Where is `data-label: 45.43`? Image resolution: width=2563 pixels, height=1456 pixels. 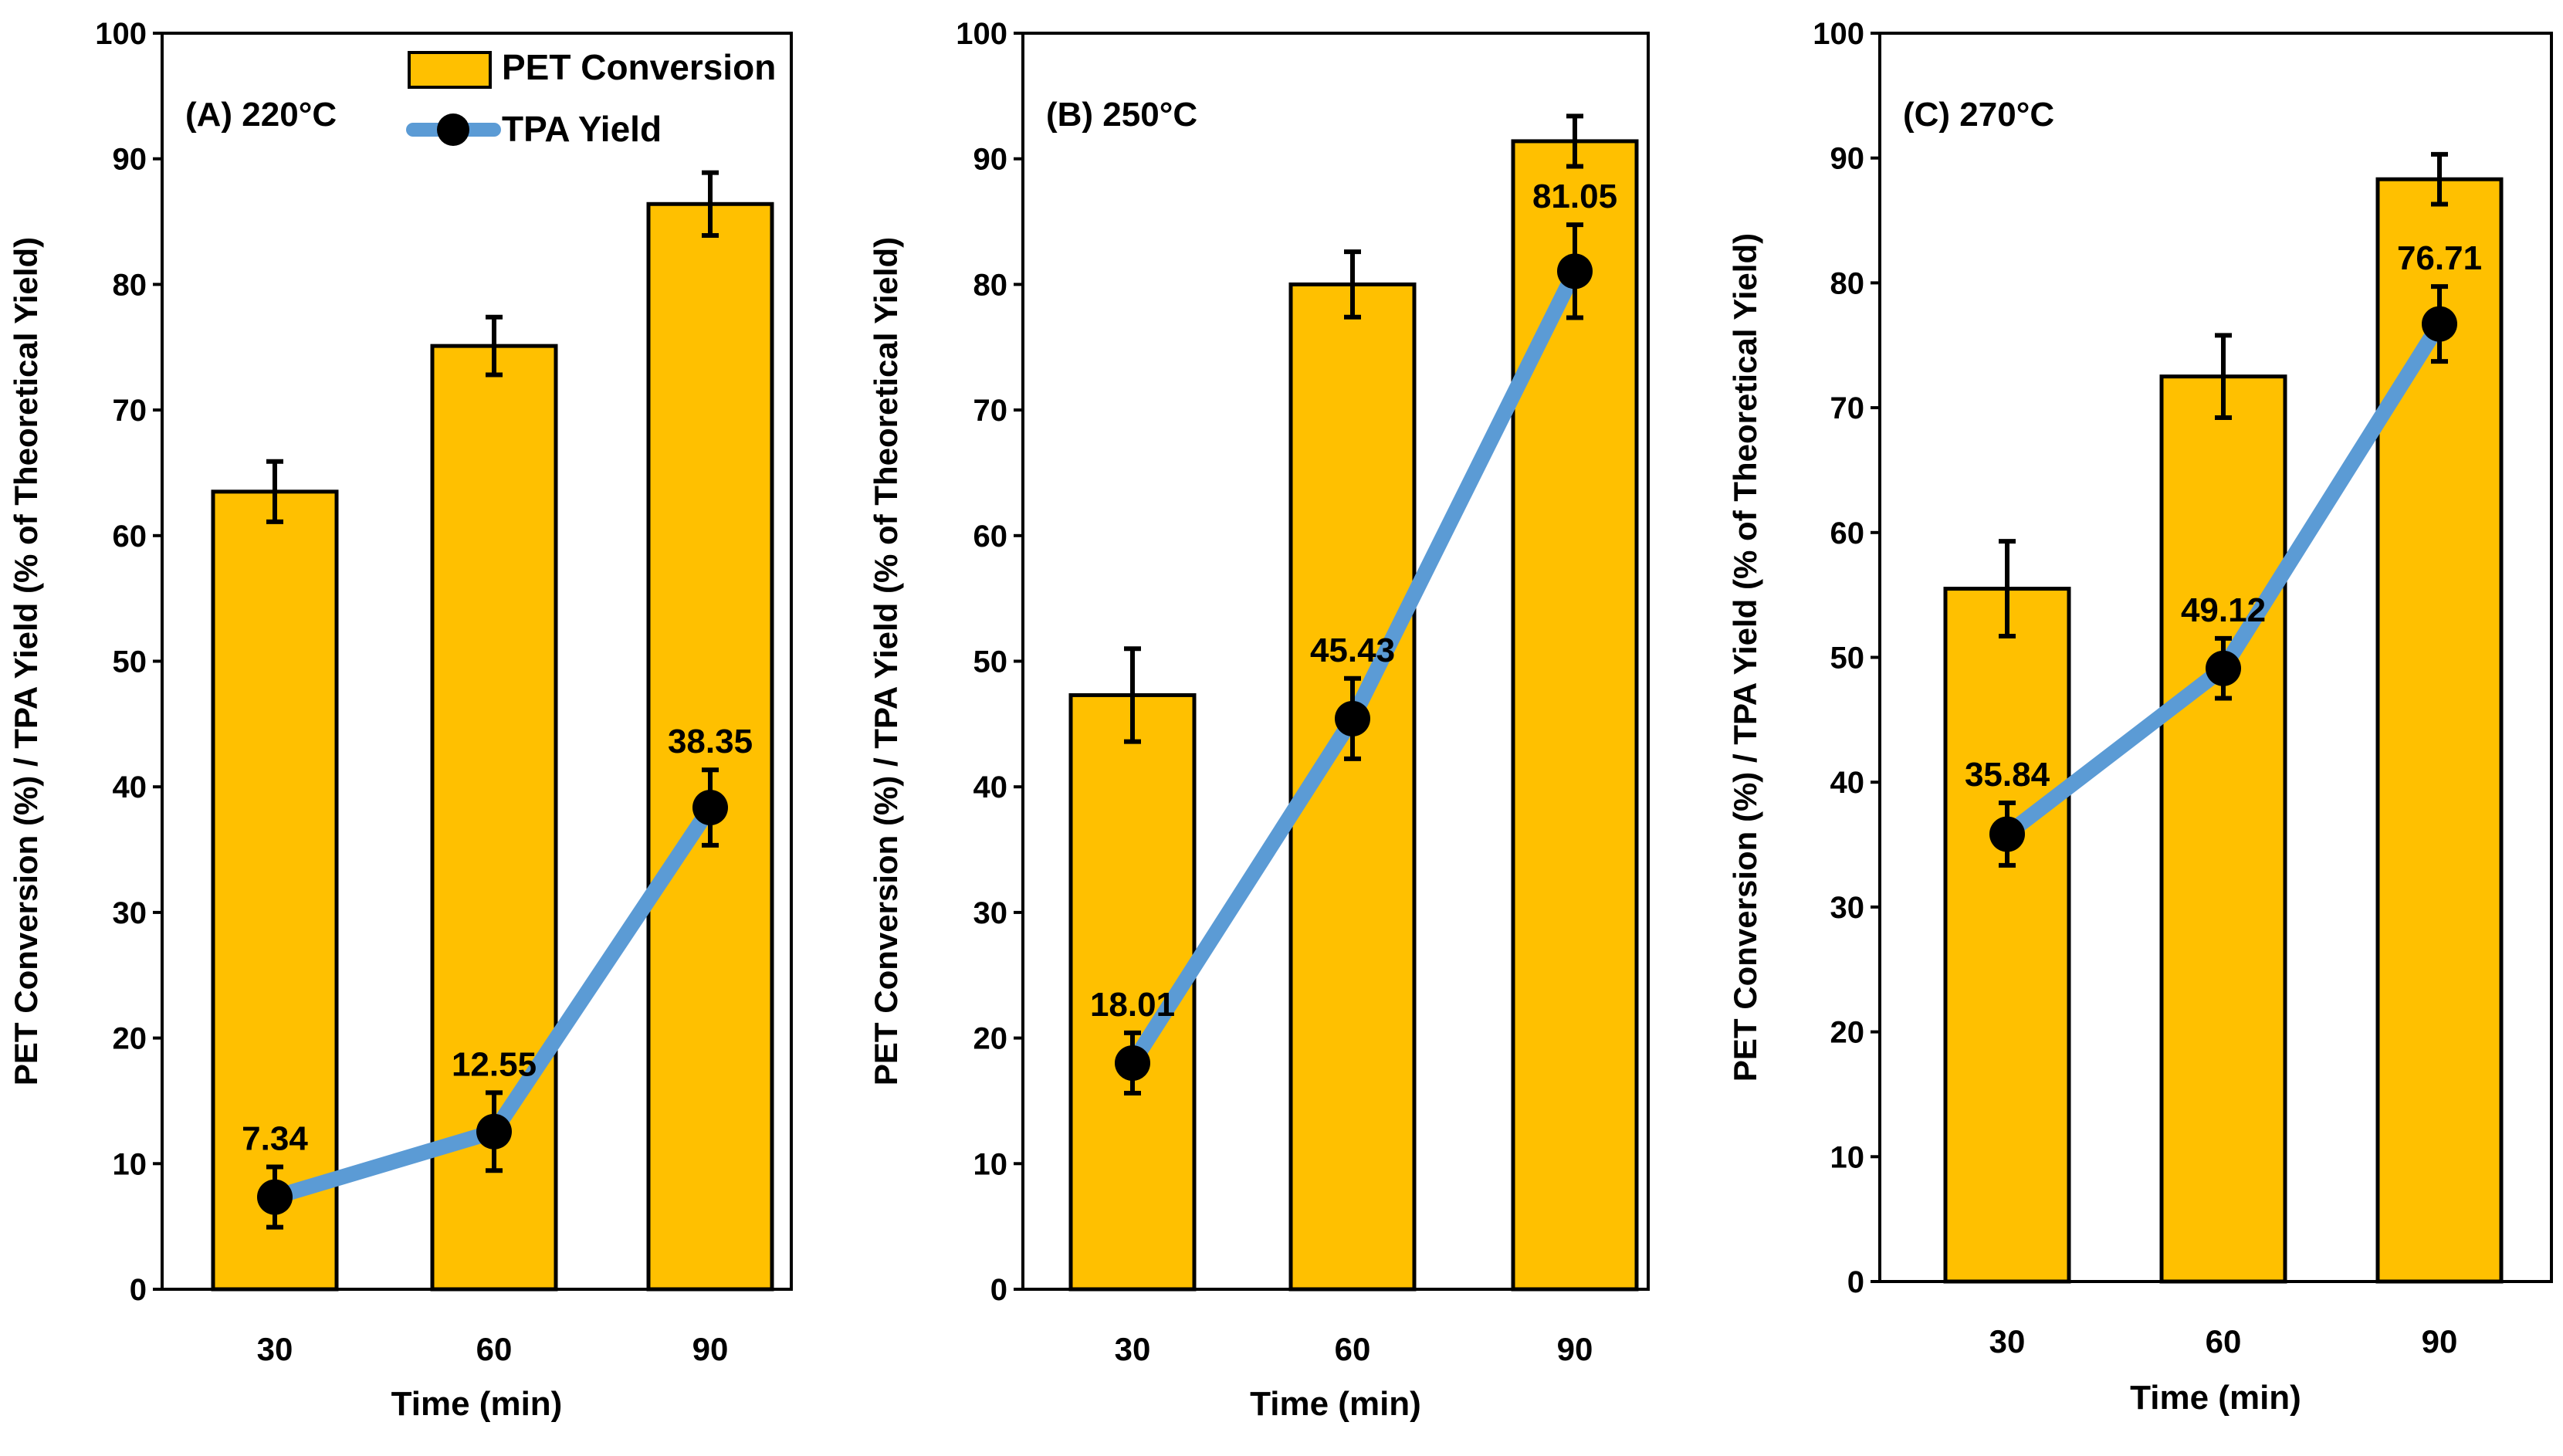 data-label: 45.43 is located at coordinates (1352, 650).